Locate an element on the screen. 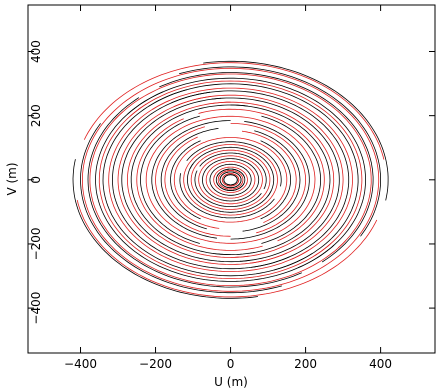  uv-track-s1-a3-mirror is located at coordinates (229, 184).